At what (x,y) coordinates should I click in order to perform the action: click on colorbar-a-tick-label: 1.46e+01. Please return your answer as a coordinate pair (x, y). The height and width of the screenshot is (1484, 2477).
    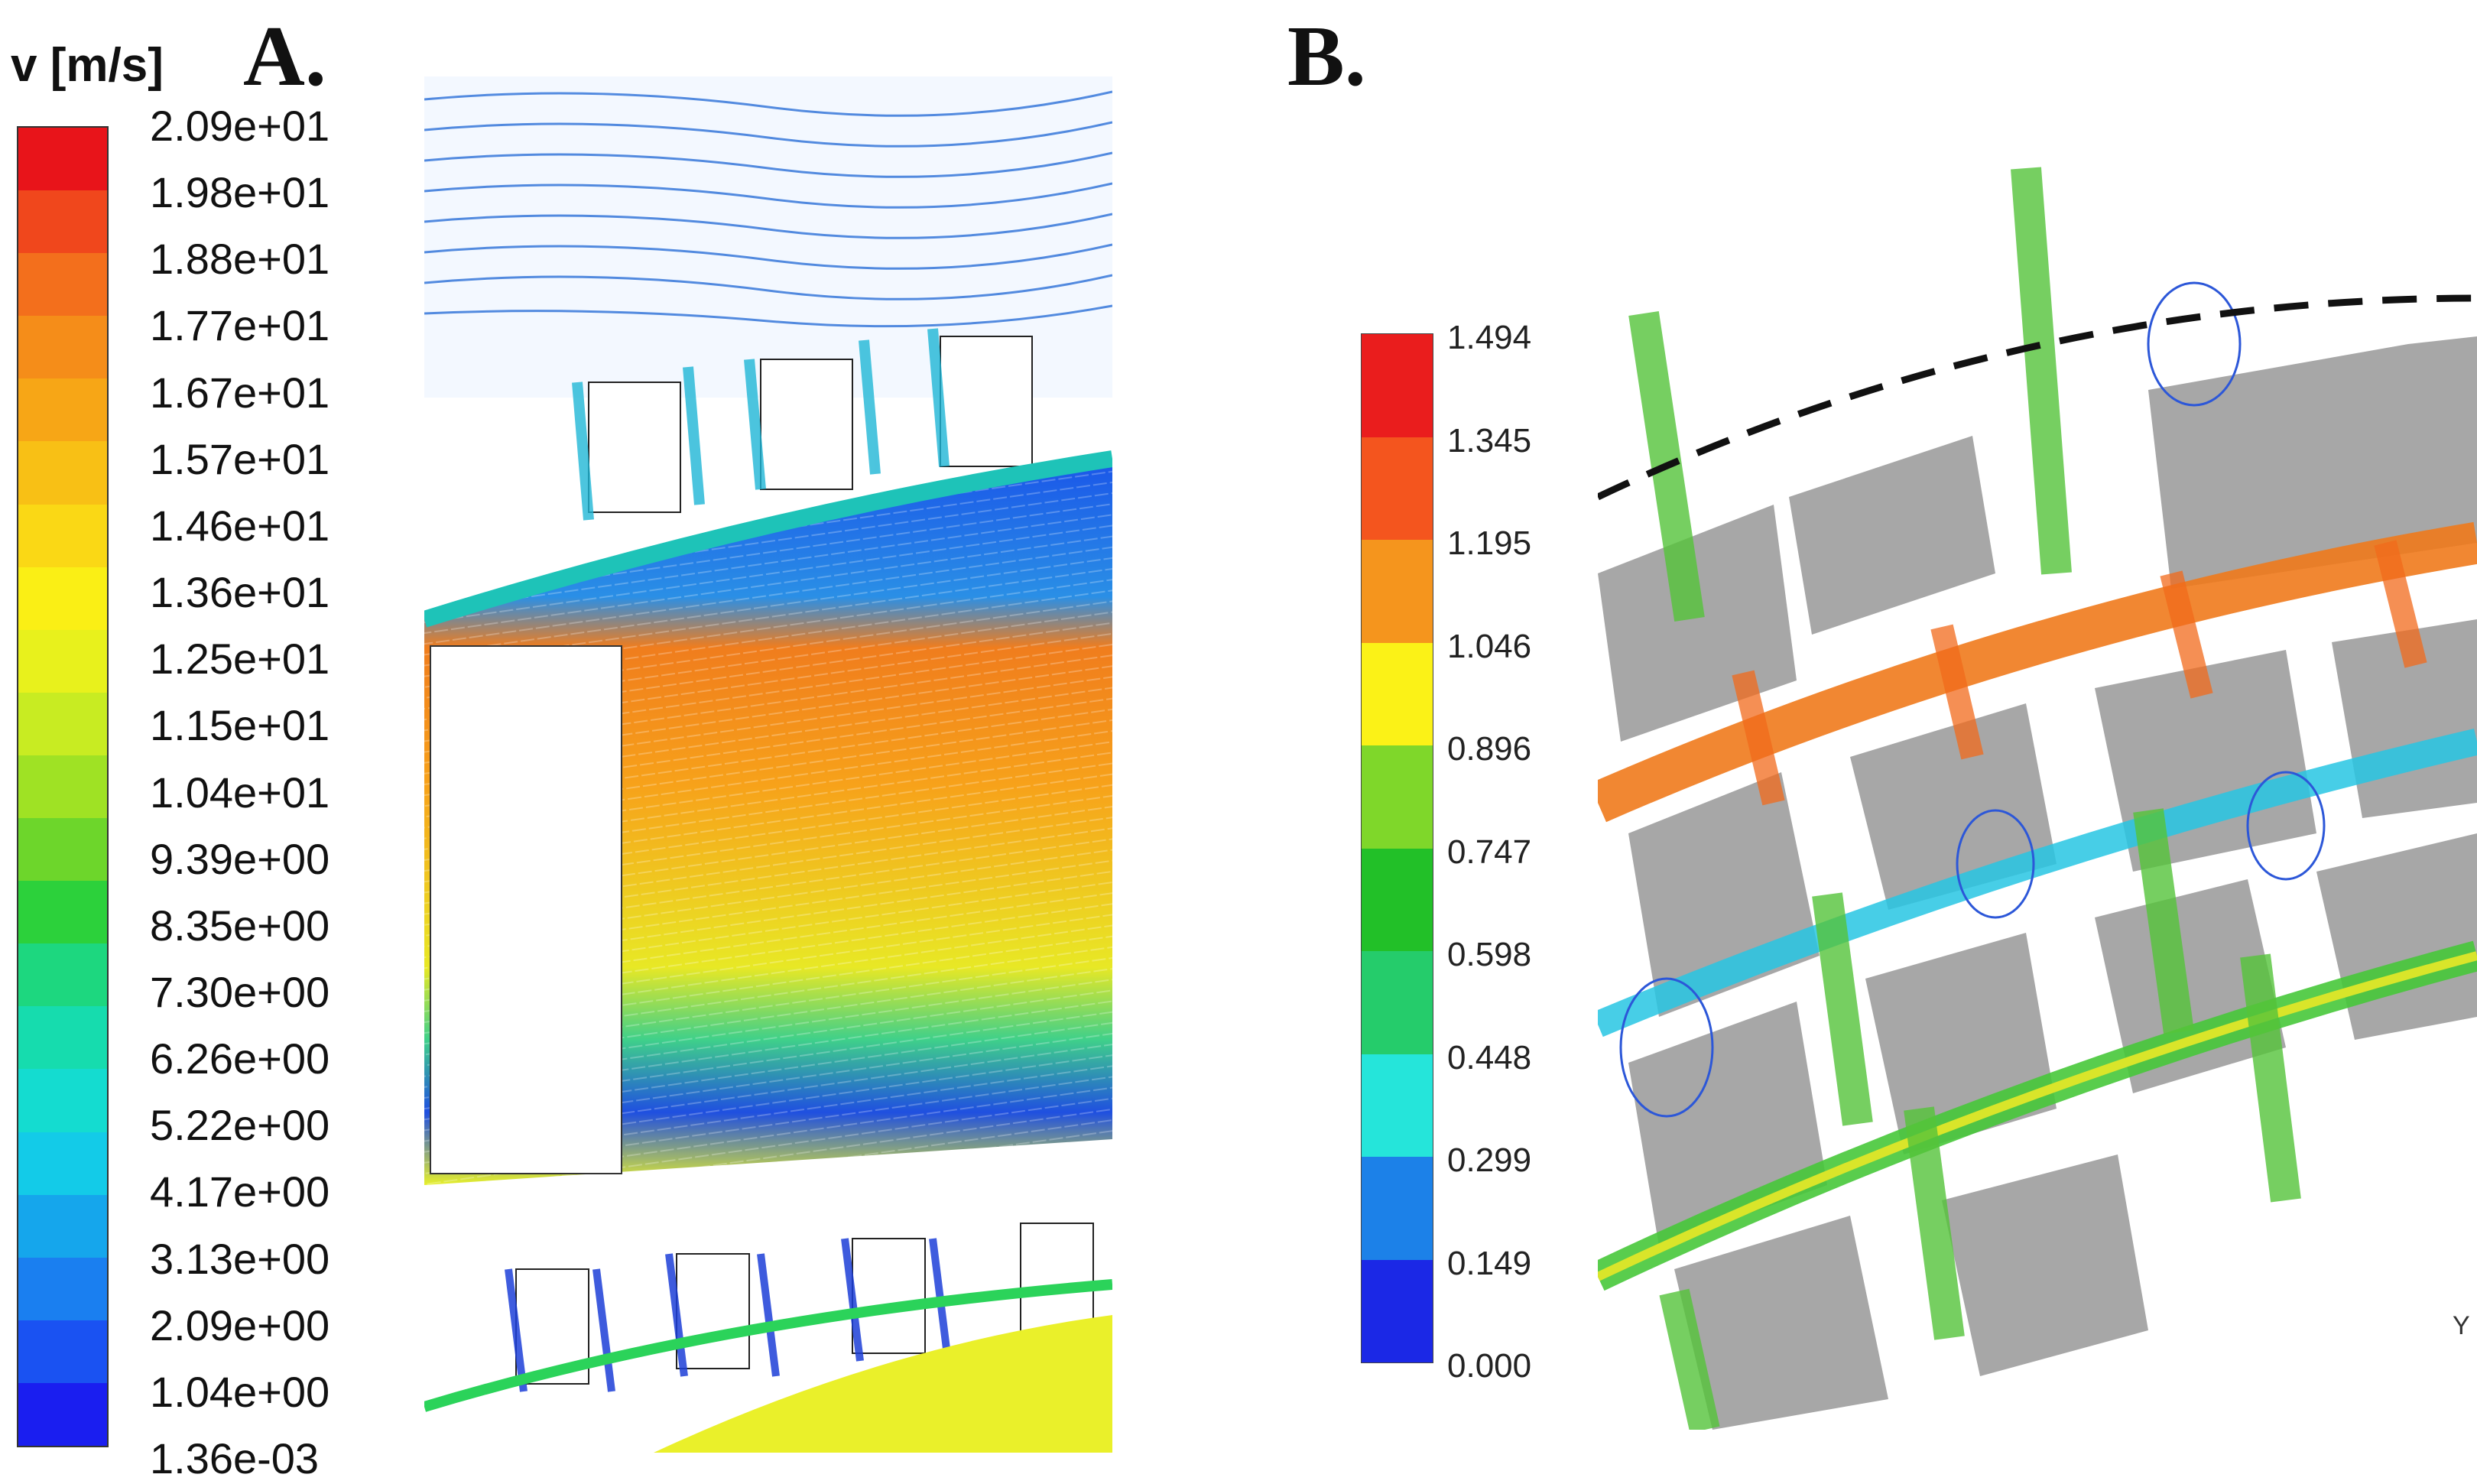
    Looking at the image, I should click on (240, 525).